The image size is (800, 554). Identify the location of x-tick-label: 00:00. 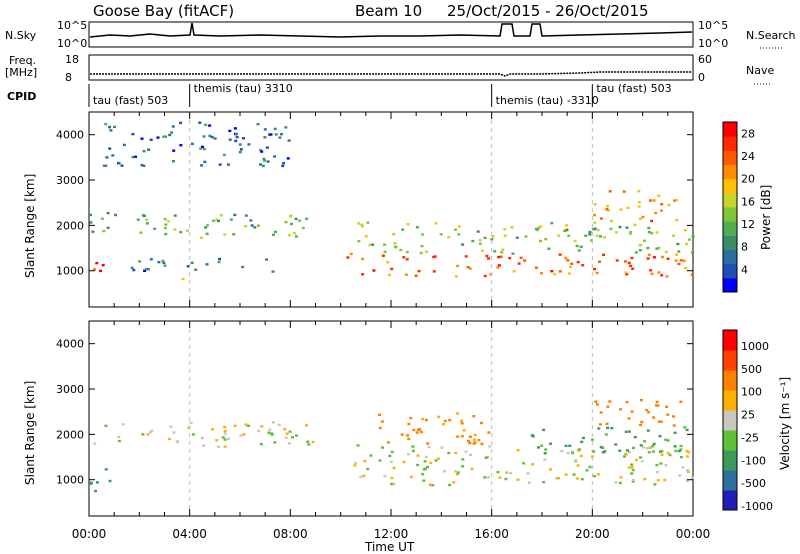
(89, 534).